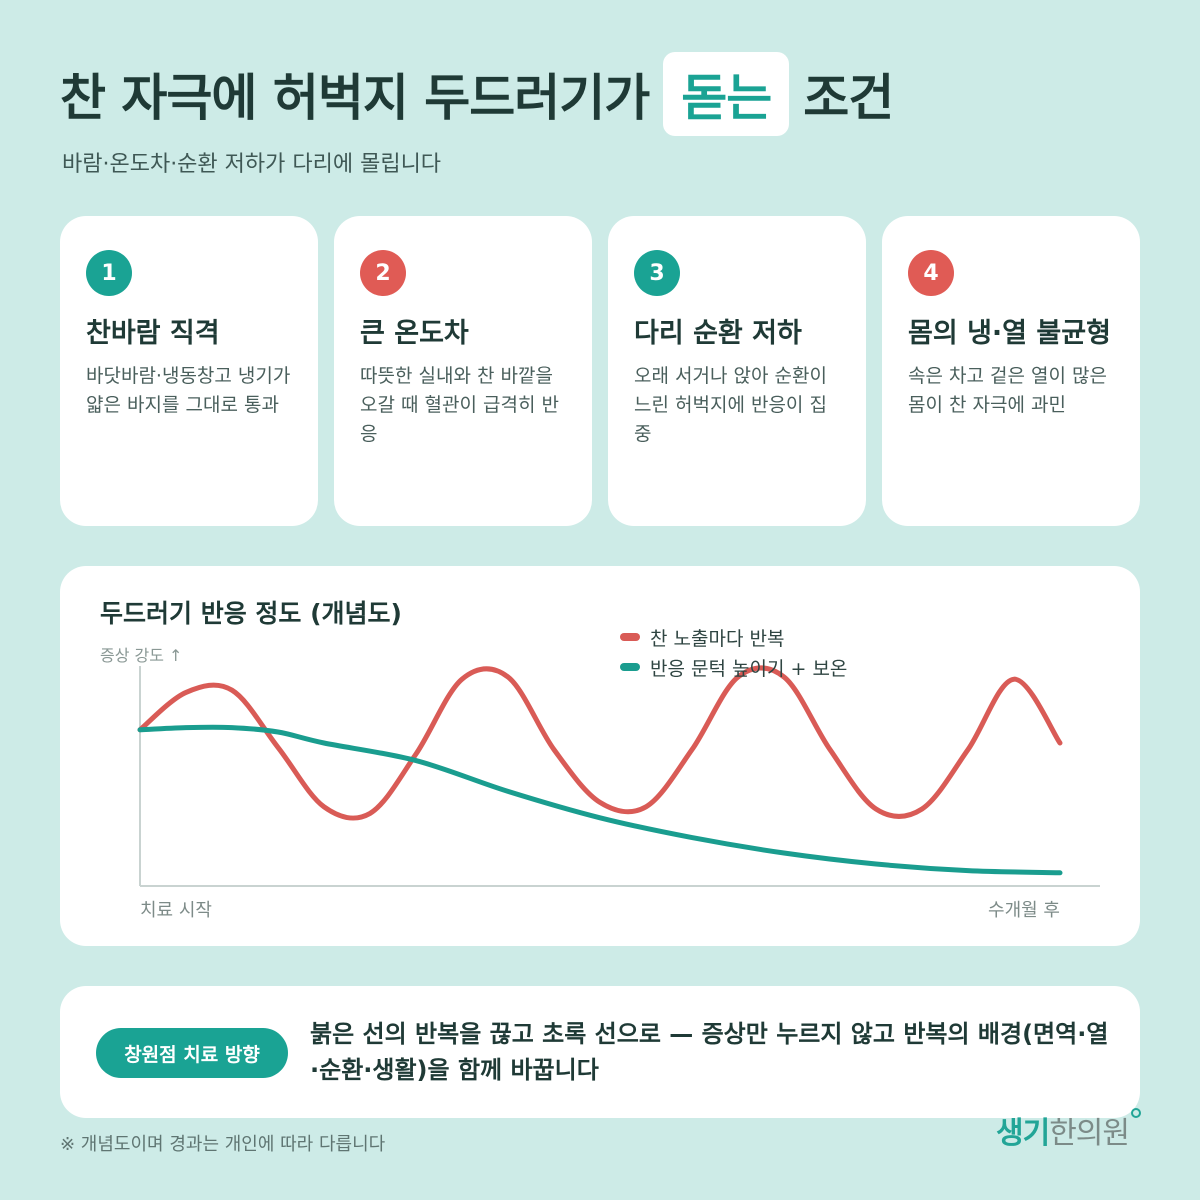  Describe the element at coordinates (718, 333) in the screenshot. I see `card-title: 다리 순환 저하` at that location.